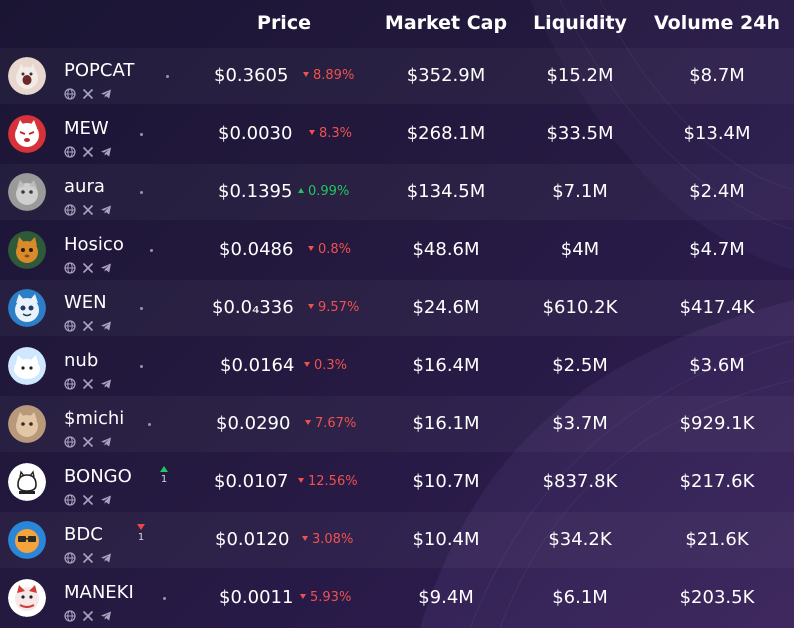 The height and width of the screenshot is (628, 794). What do you see at coordinates (397, 76) in the screenshot?
I see `table-row: POPCAT $0.3605 8.89% $352.9M $15.2M $8.7M` at bounding box center [397, 76].